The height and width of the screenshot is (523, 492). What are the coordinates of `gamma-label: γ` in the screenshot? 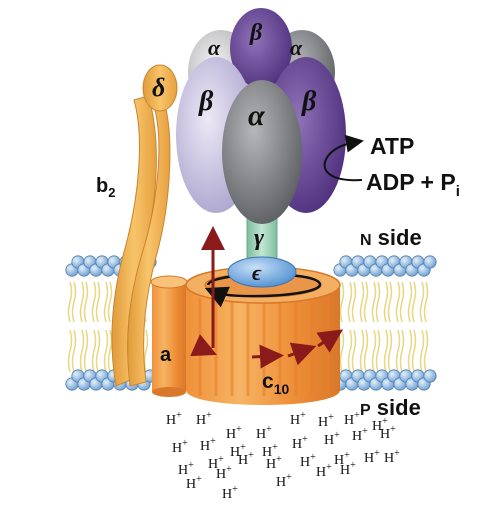 It's located at (259, 238).